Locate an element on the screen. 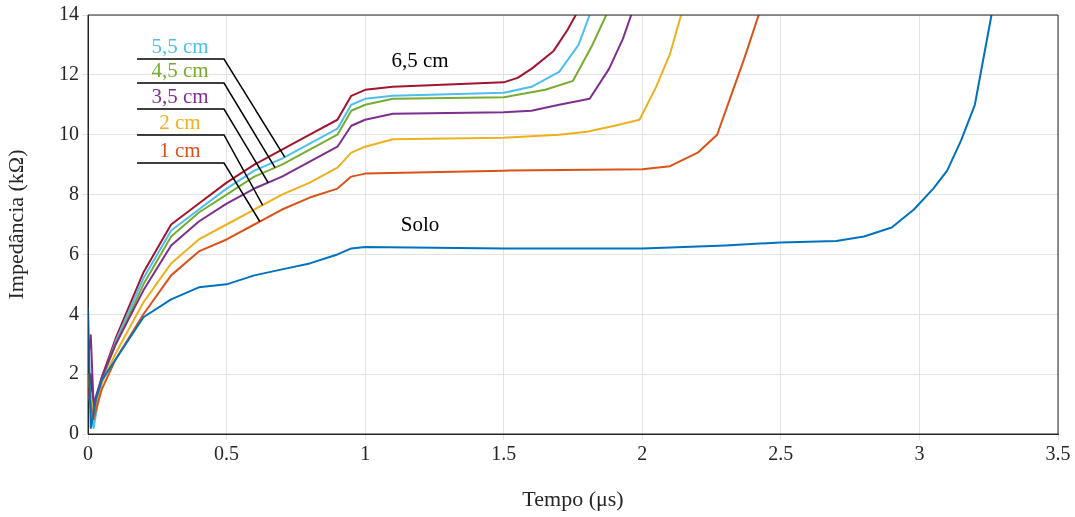 This screenshot has height=517, width=1075. y-tick-label: 4 is located at coordinates (74, 312).